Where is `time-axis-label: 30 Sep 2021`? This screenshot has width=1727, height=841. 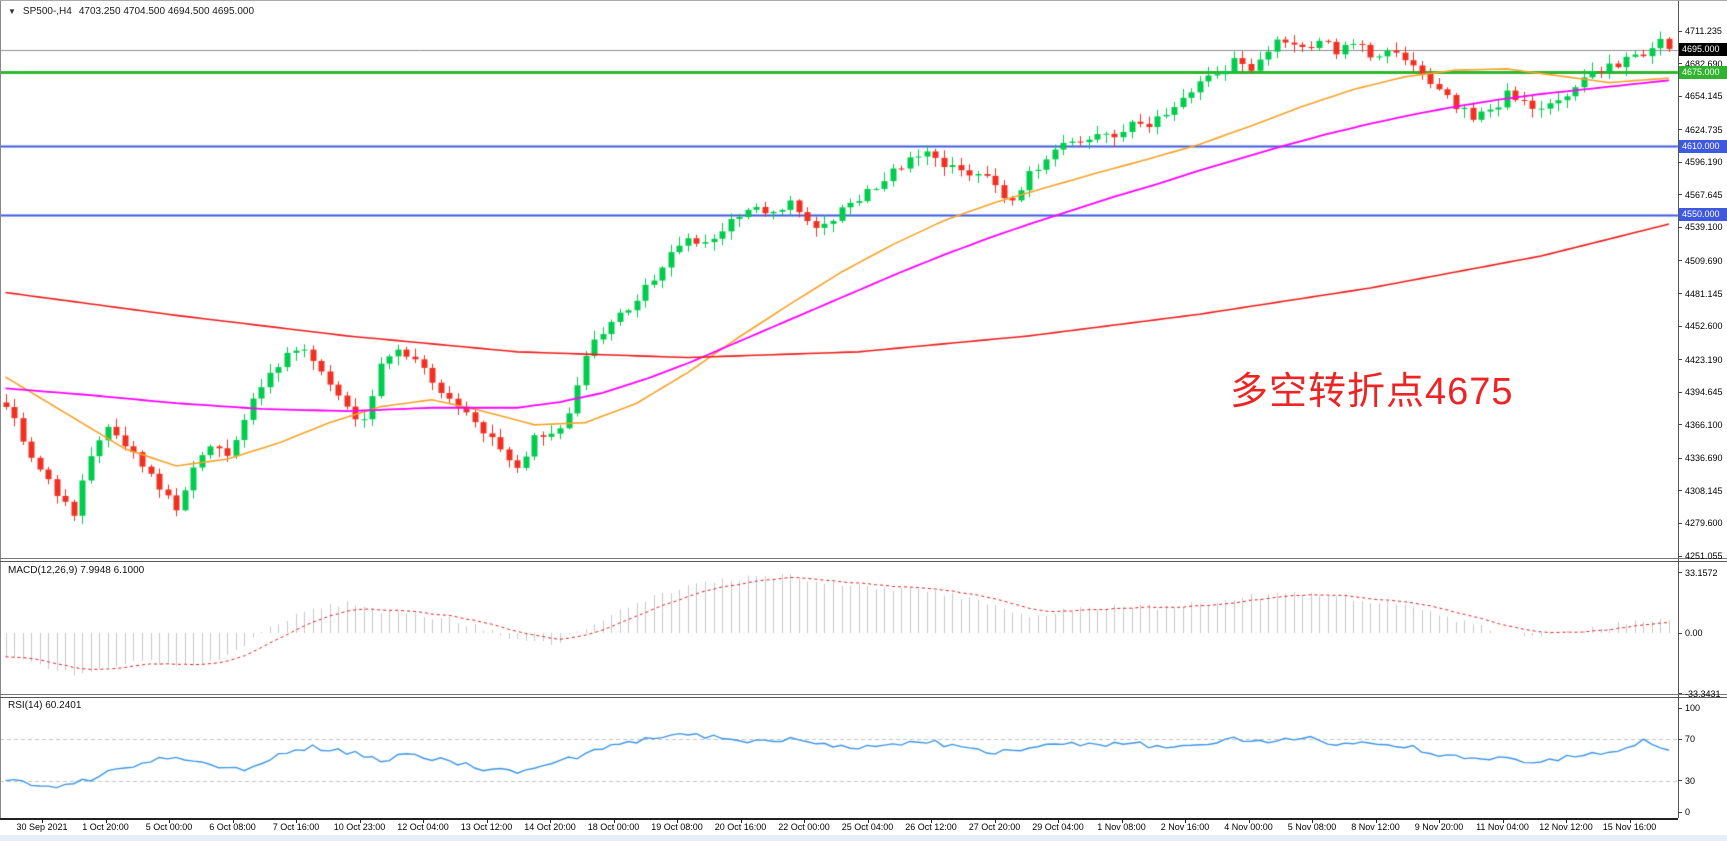
time-axis-label: 30 Sep 2021 is located at coordinates (42, 827).